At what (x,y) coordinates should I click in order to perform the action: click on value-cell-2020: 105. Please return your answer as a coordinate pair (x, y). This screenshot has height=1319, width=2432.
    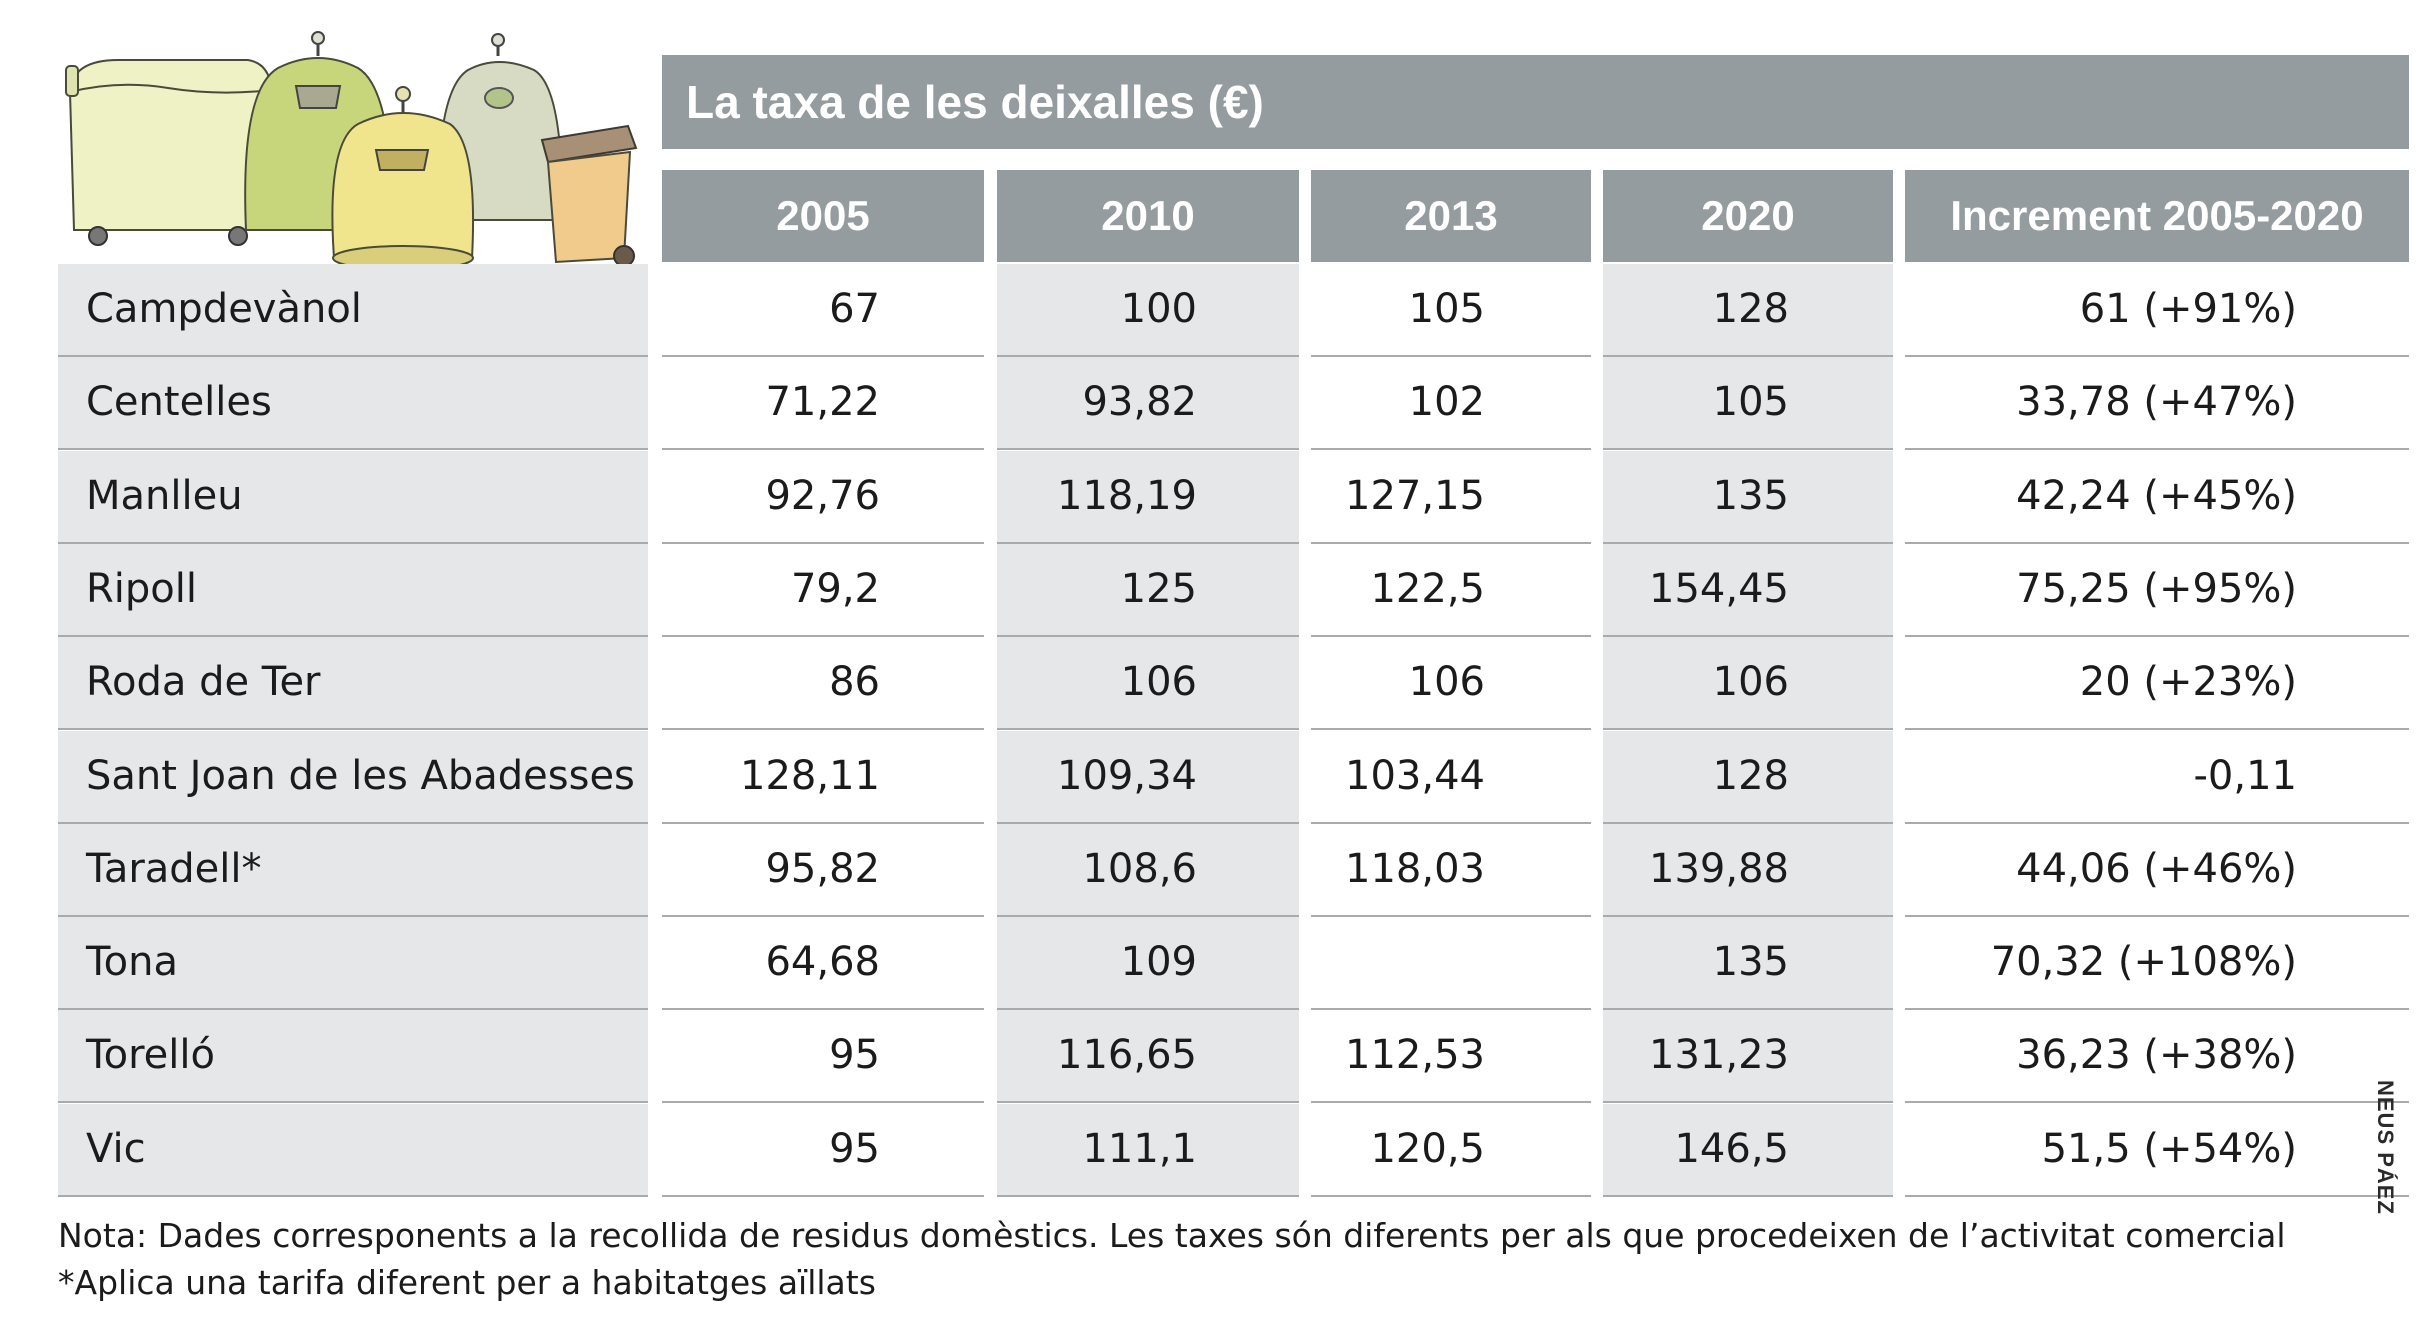
    Looking at the image, I should click on (1748, 404).